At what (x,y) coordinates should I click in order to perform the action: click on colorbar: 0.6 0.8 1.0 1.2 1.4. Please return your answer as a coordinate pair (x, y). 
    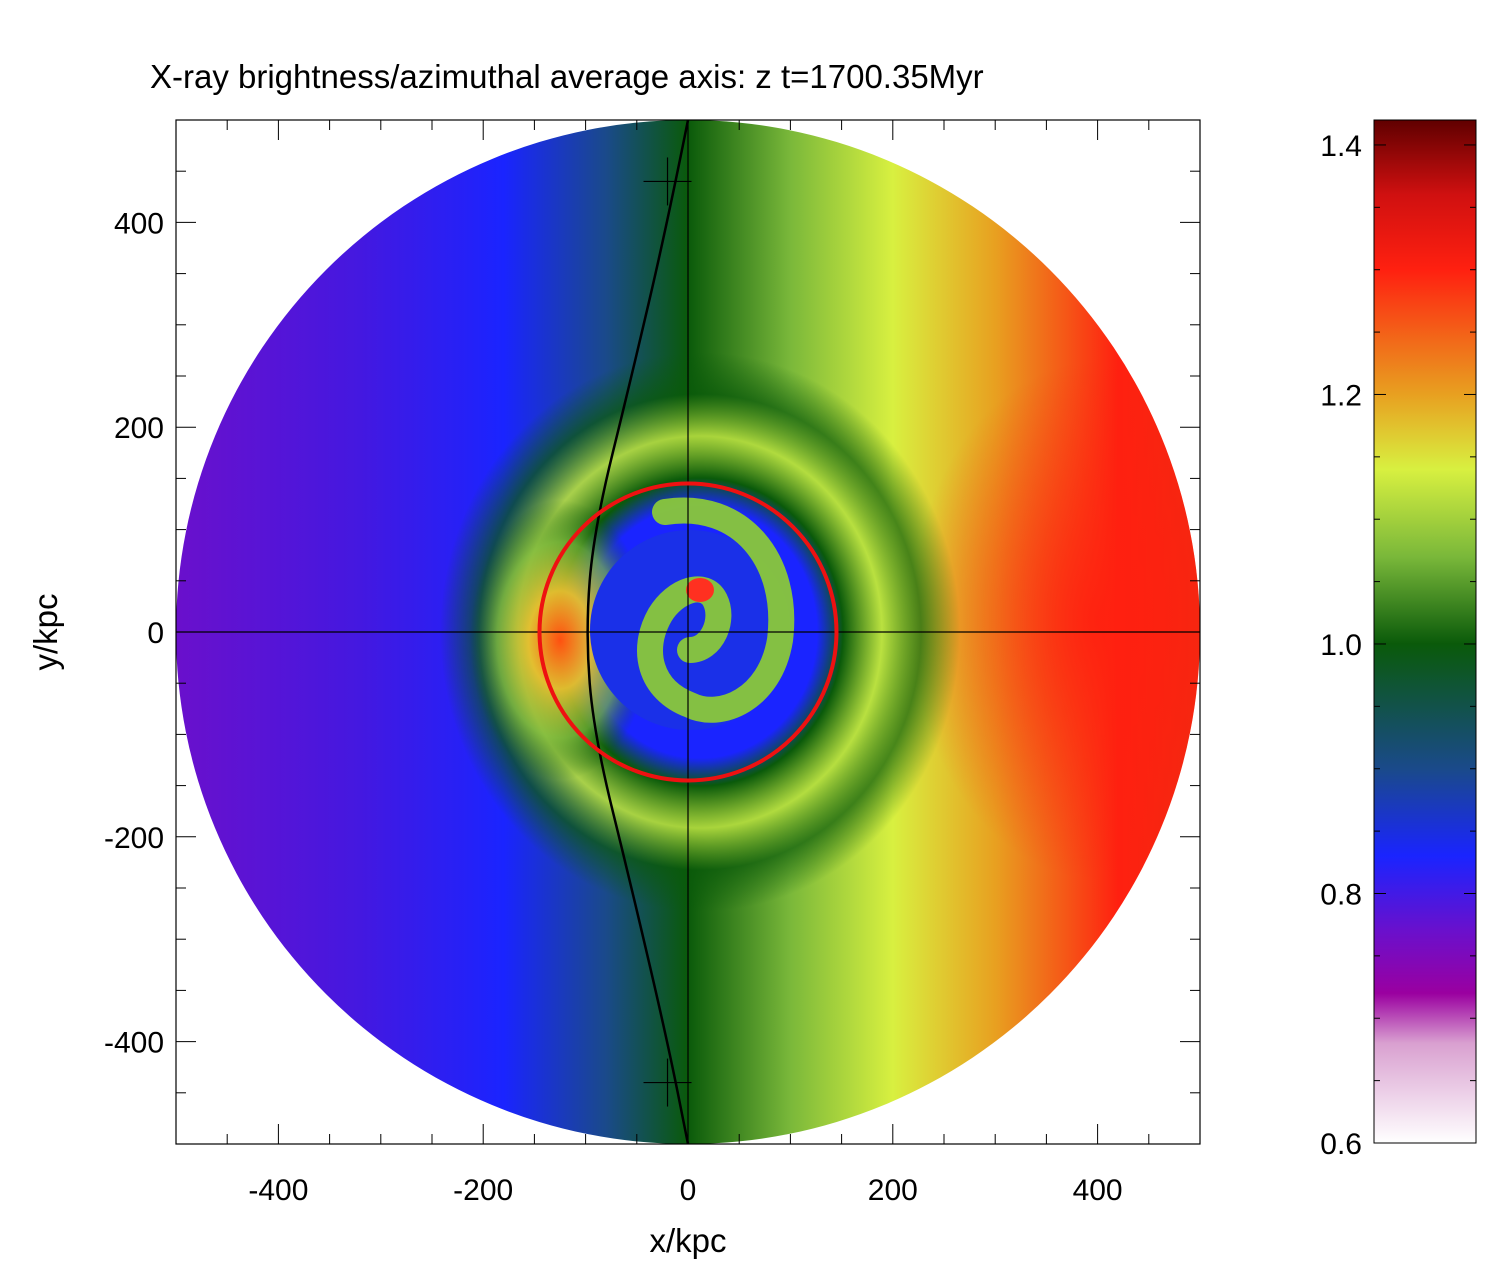
    Looking at the image, I should click on (1398, 640).